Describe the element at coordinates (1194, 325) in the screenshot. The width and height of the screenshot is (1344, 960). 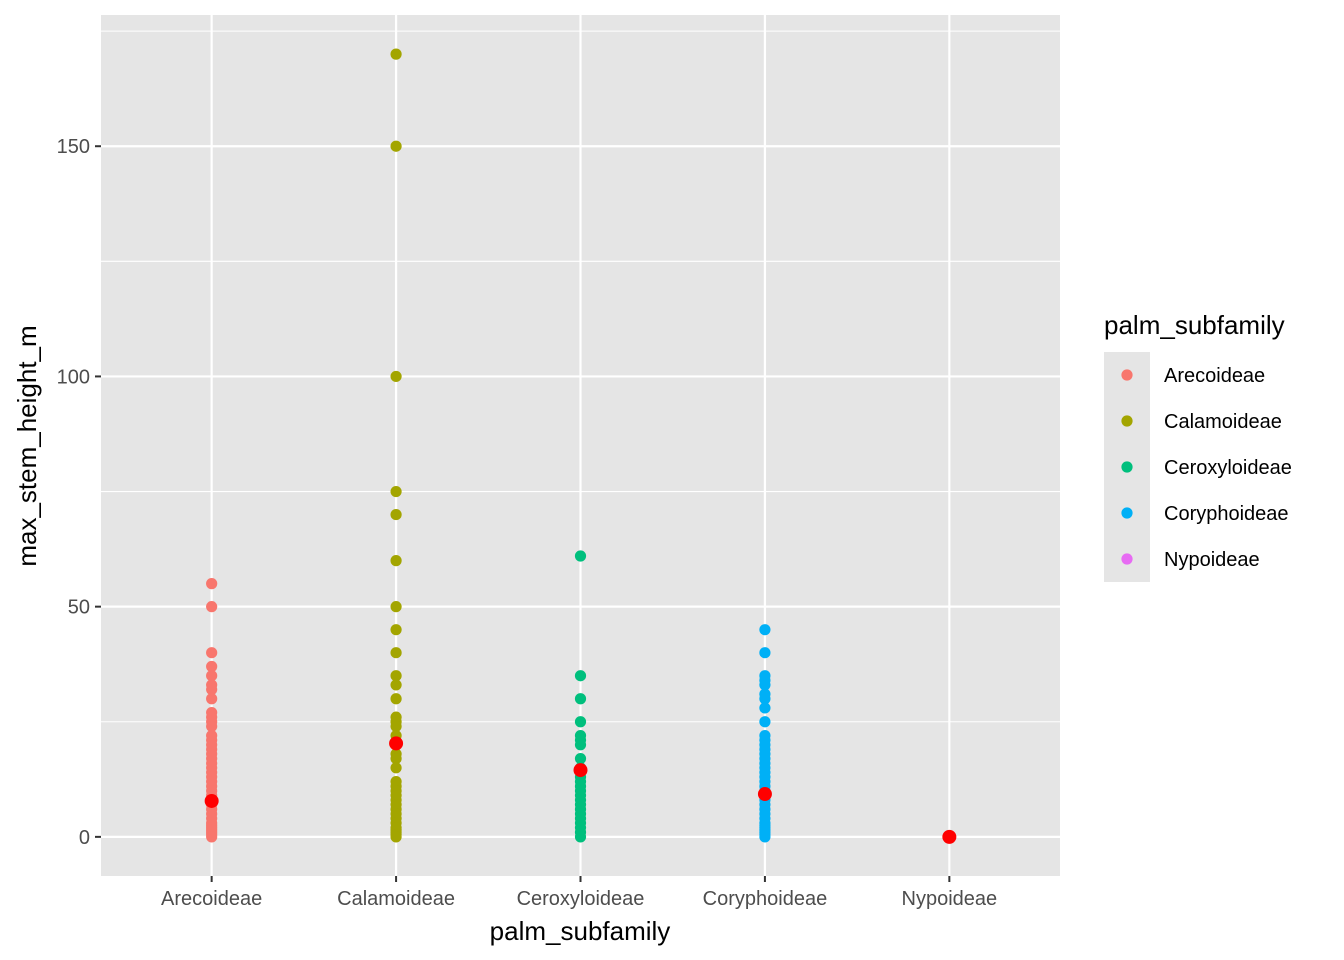
I see `legend-title: palm_subfamily` at that location.